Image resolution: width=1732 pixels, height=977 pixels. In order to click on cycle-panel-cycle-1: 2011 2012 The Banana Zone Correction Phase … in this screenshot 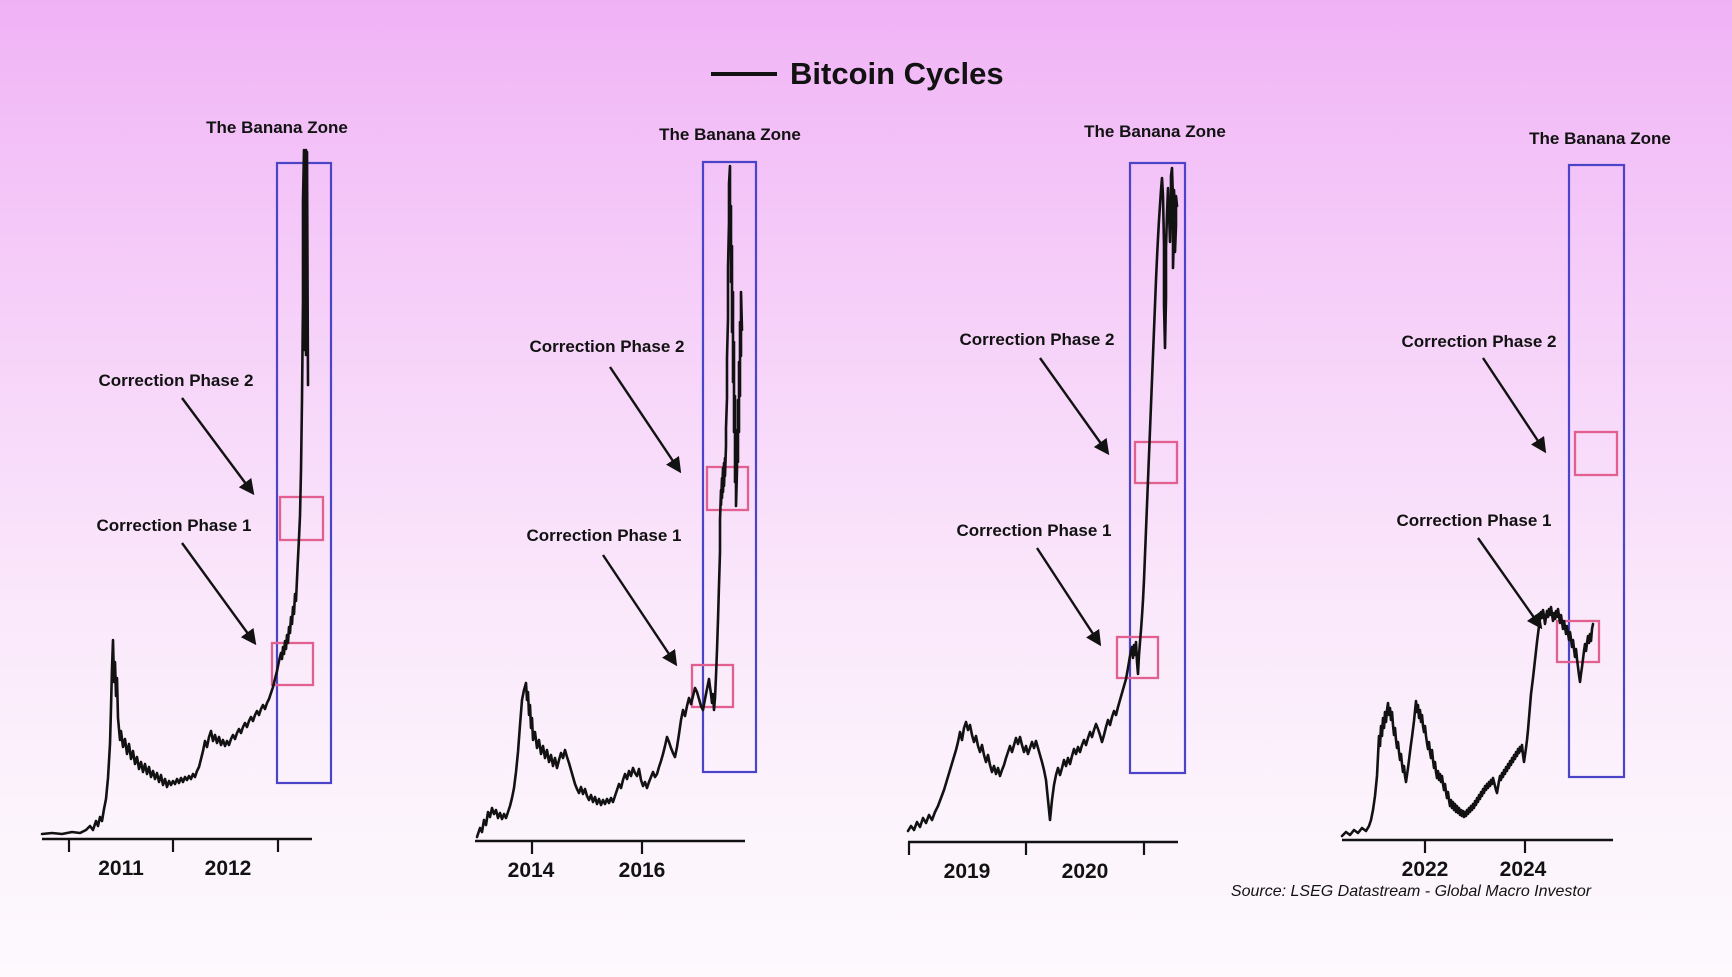, I will do `click(194, 499)`.